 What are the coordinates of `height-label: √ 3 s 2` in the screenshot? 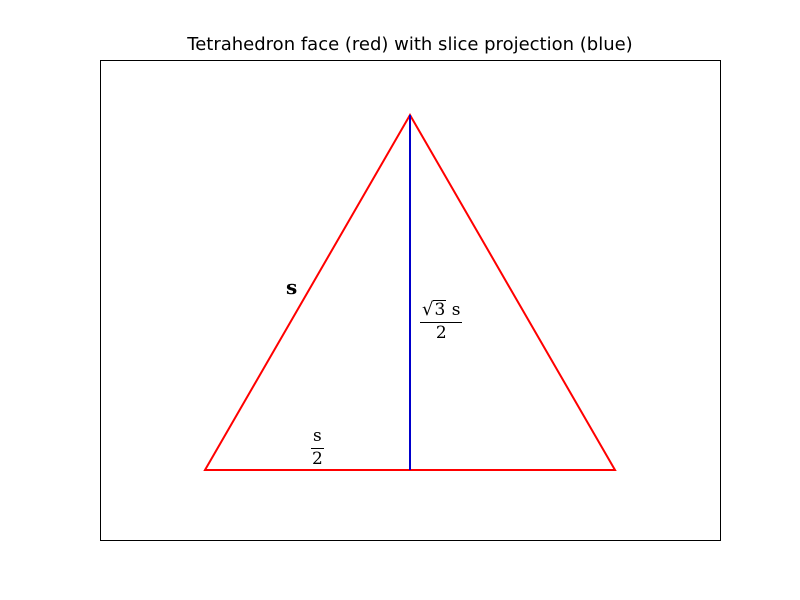 It's located at (441, 321).